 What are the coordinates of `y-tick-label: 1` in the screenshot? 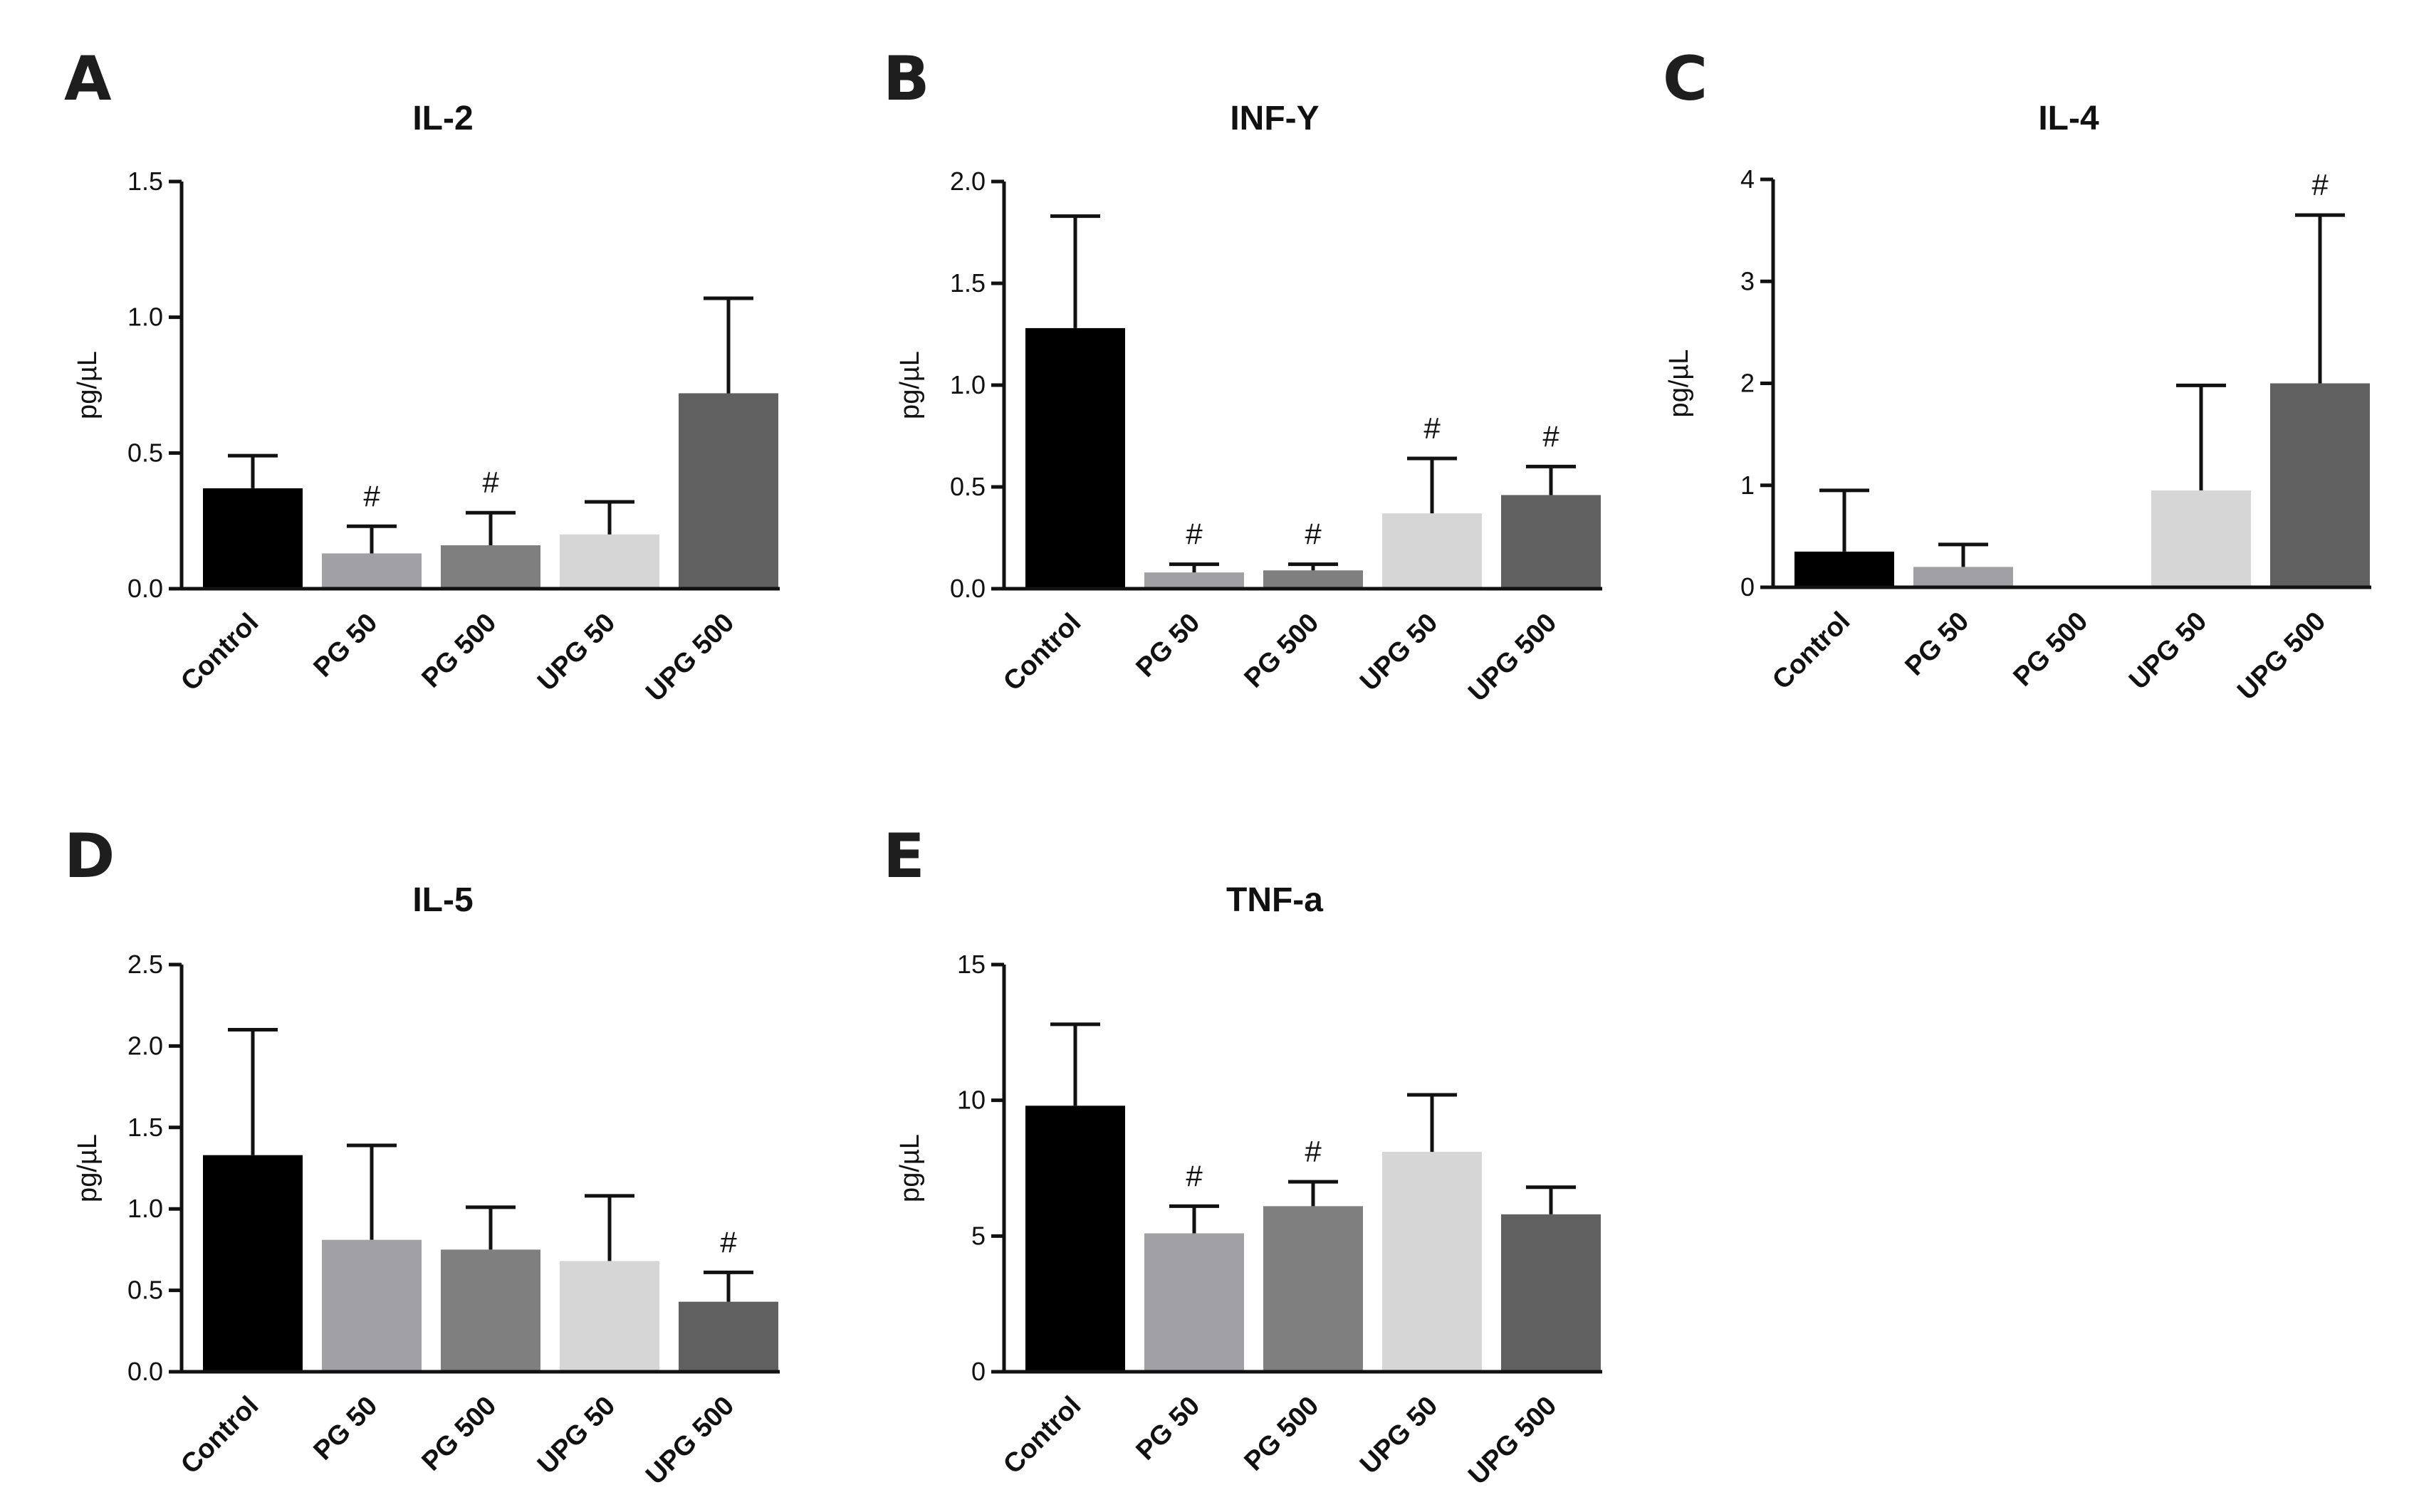 It's located at (1747, 485).